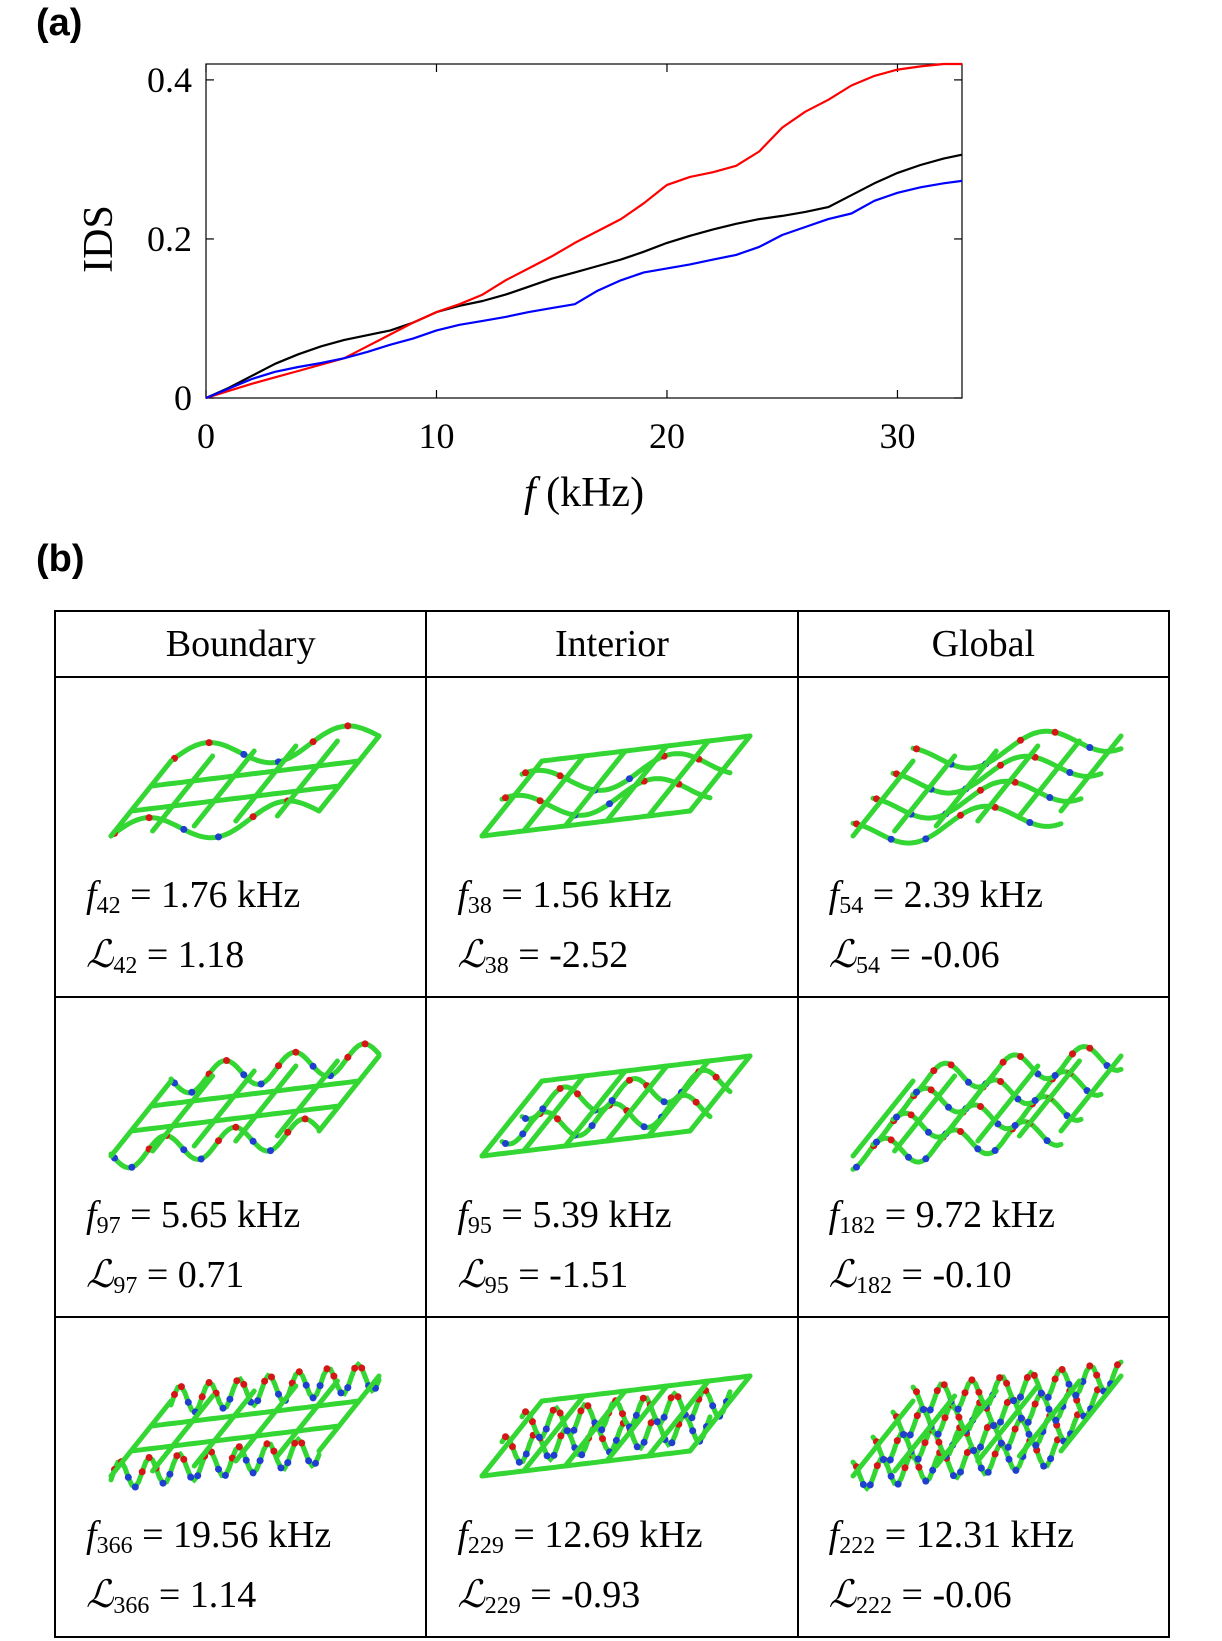 The width and height of the screenshot is (1222, 1641). I want to click on frequency-line: f222 = 12.31 kHz, so click(951, 1540).